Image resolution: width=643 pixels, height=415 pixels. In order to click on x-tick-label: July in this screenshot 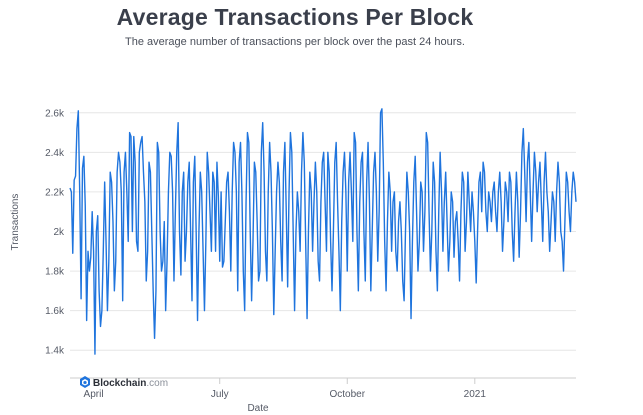, I will do `click(220, 394)`.